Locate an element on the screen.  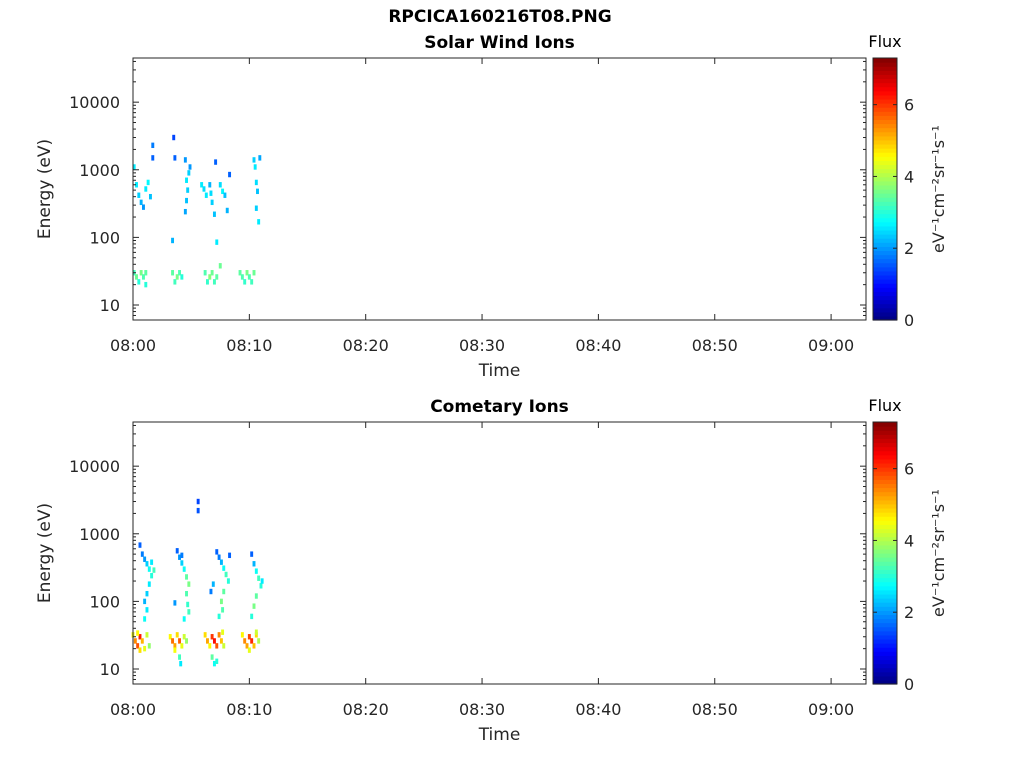
x-tick-label: 09:00 is located at coordinates (831, 345).